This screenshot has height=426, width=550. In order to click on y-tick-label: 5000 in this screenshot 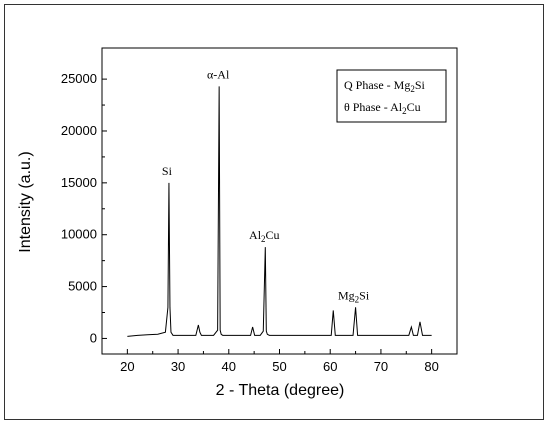, I will do `click(82, 286)`.